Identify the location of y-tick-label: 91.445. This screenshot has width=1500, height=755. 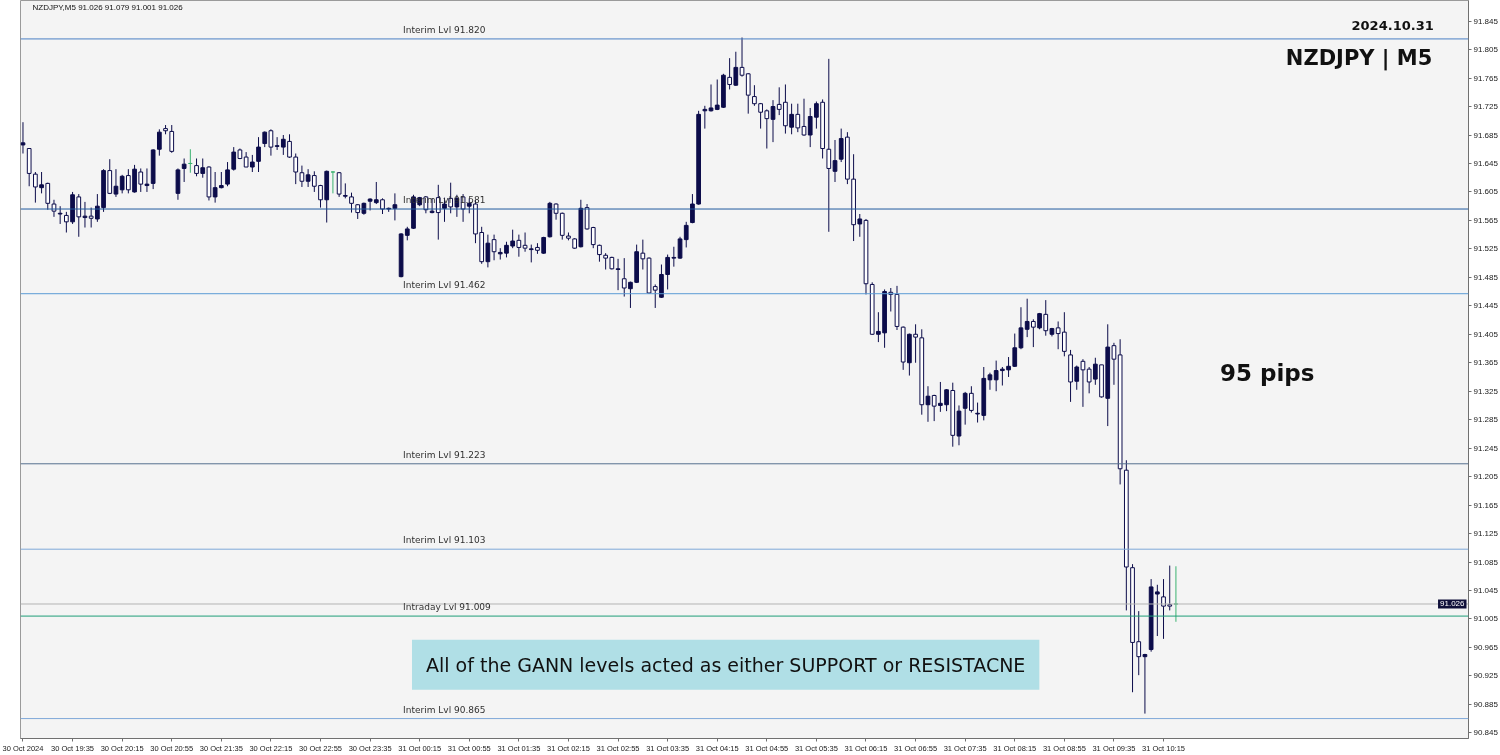
(1486, 306).